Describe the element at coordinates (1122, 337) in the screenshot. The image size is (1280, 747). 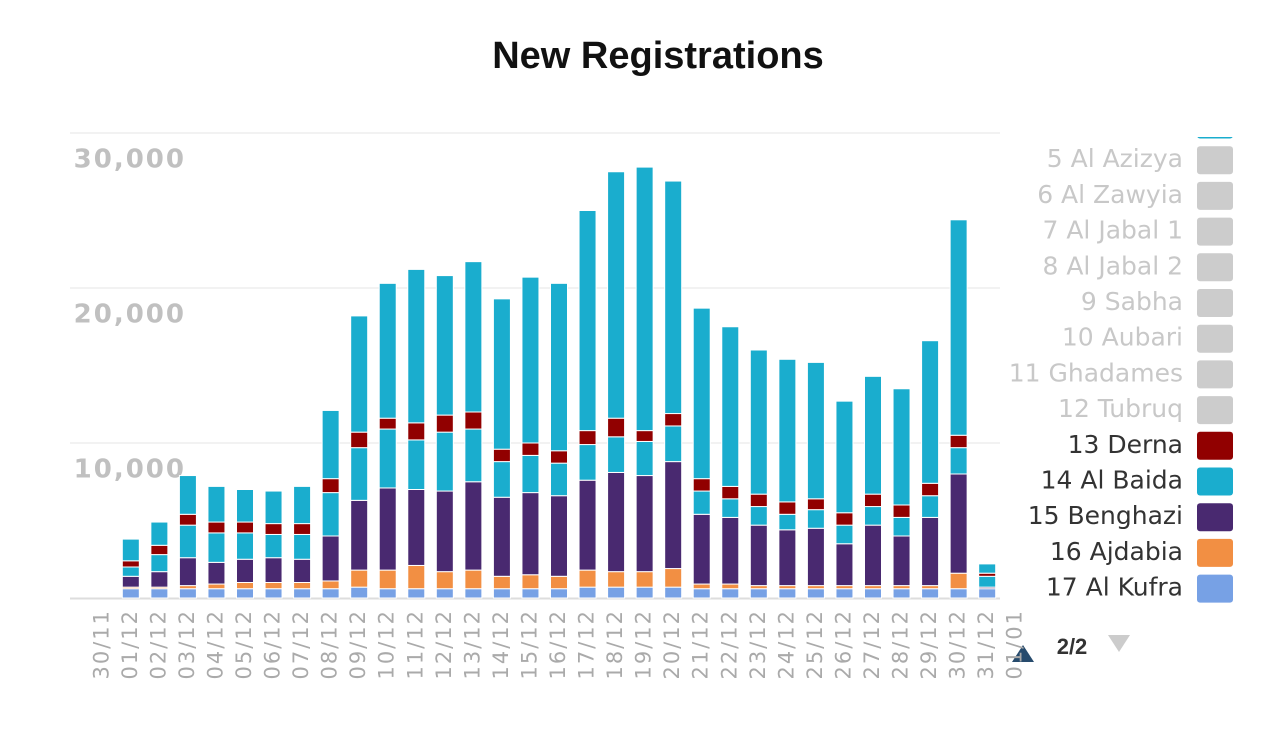
I see `legend-label: 10 Aubari` at that location.